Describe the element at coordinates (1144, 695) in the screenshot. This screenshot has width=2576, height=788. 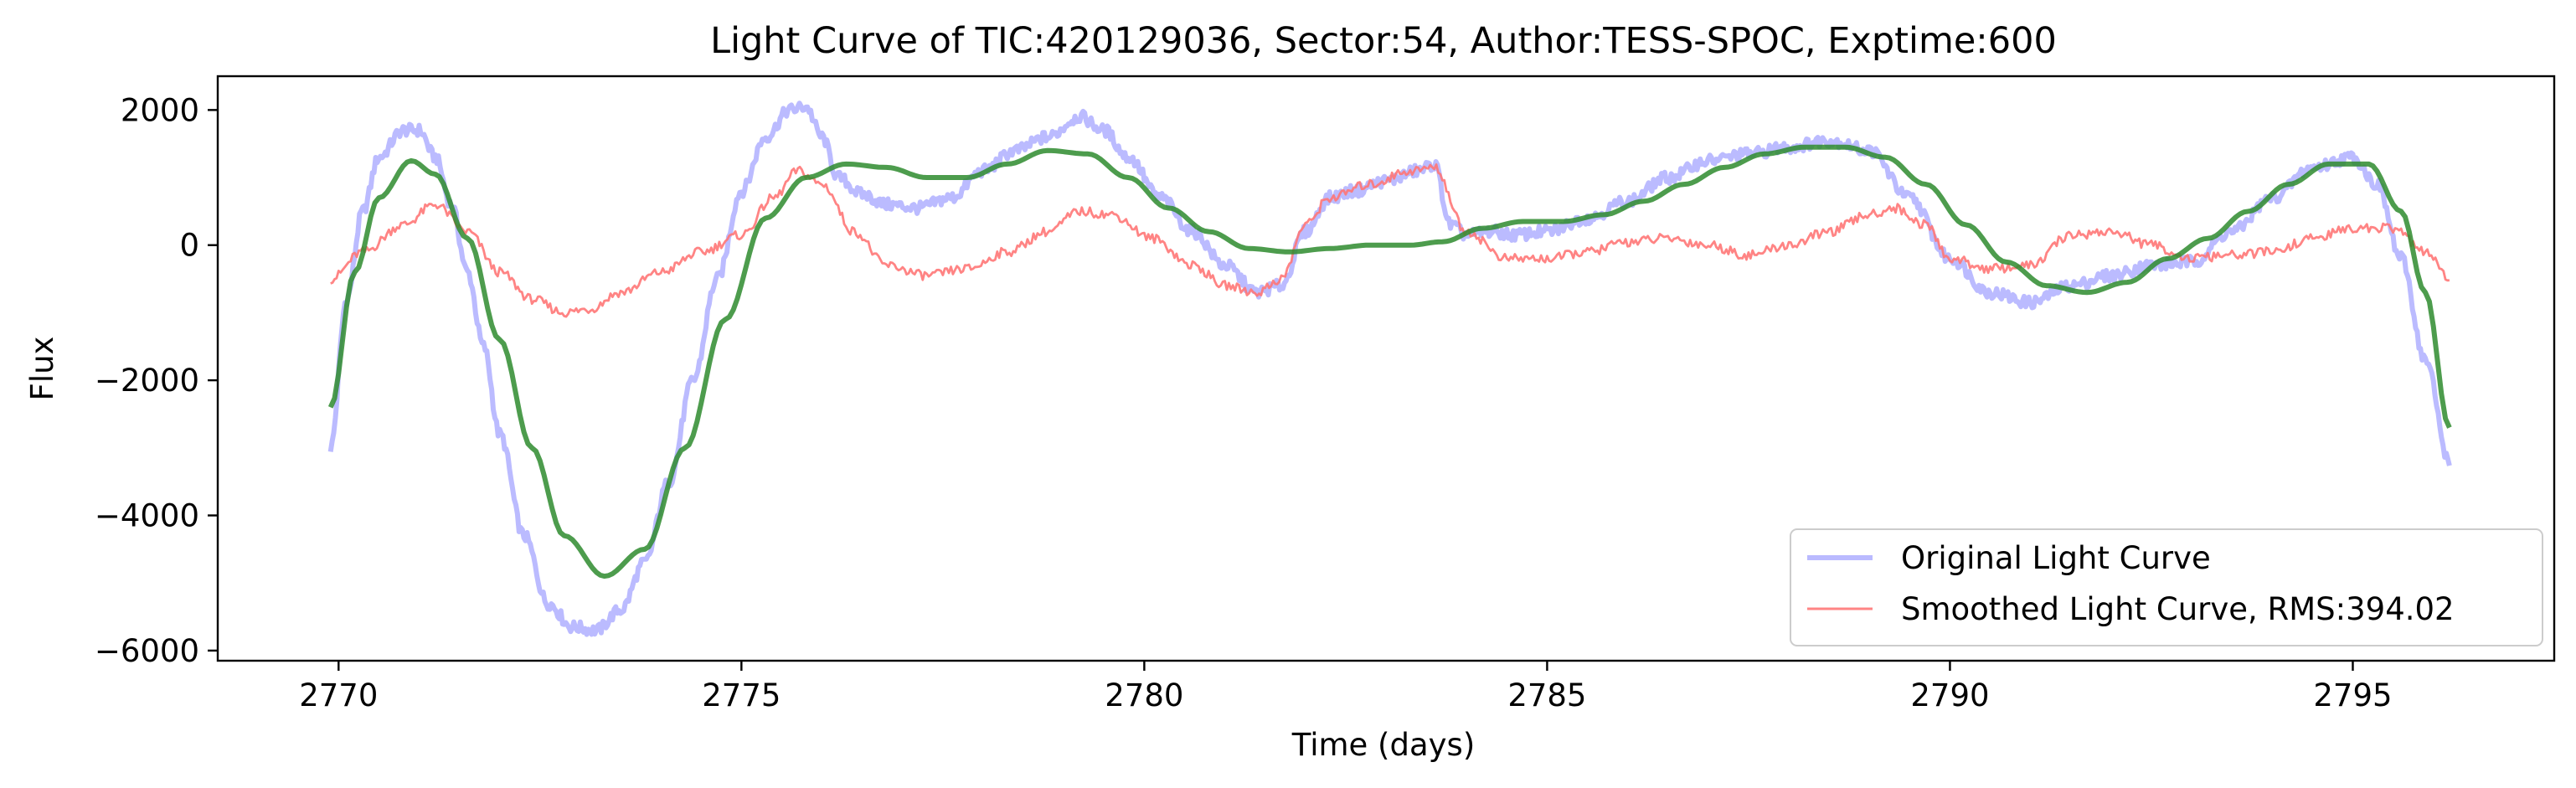
I see `x-tick-label: 2780` at that location.